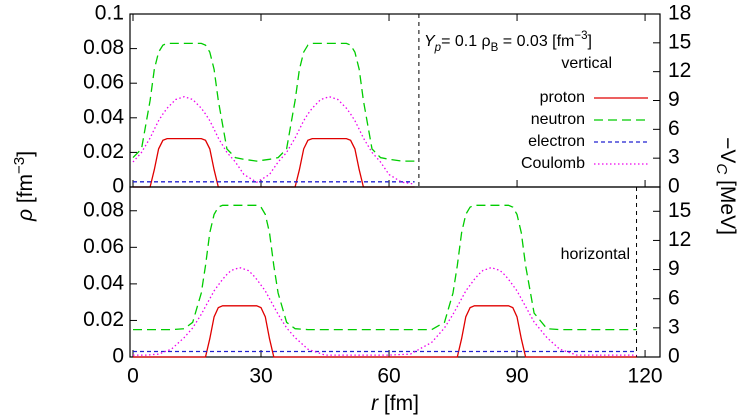 Image resolution: width=747 pixels, height=418 pixels. What do you see at coordinates (516, 376) in the screenshot?
I see `x-tick-label: 90` at bounding box center [516, 376].